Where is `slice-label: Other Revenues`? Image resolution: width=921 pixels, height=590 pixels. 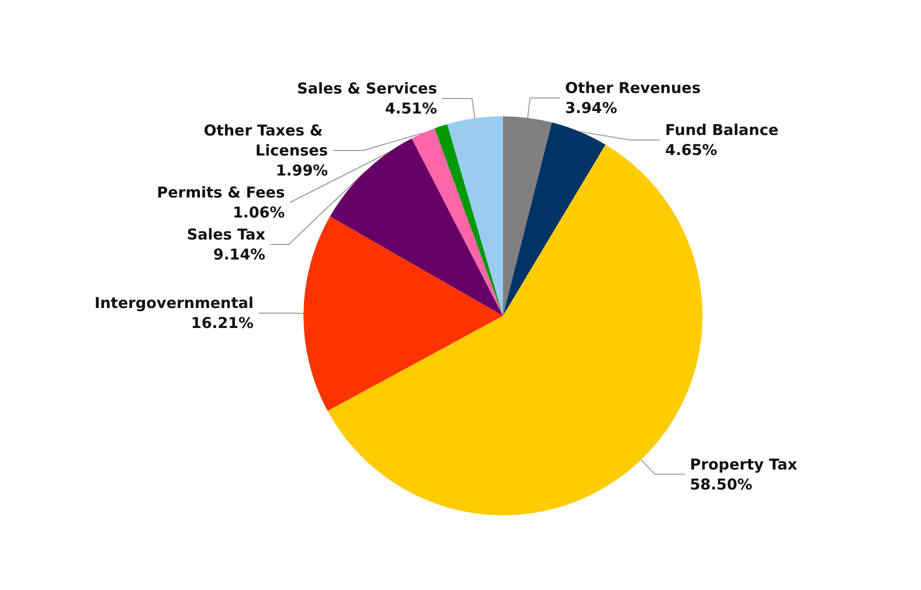 slice-label: Other Revenues is located at coordinates (633, 87).